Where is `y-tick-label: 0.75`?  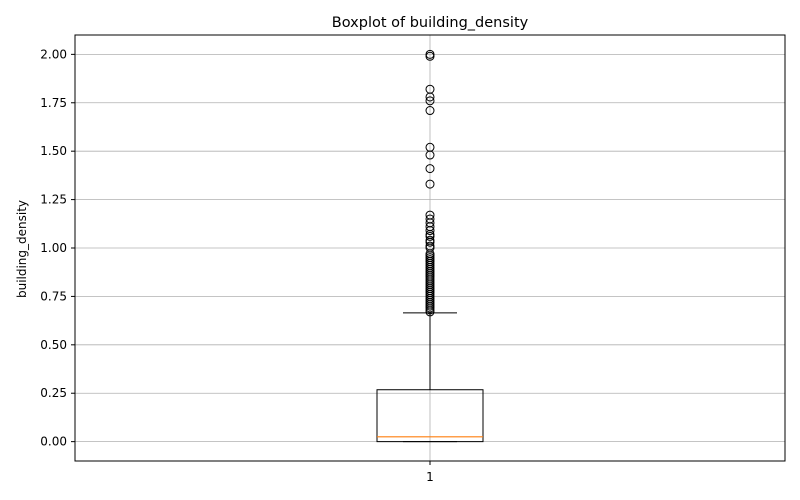
y-tick-label: 0.75 is located at coordinates (53, 296).